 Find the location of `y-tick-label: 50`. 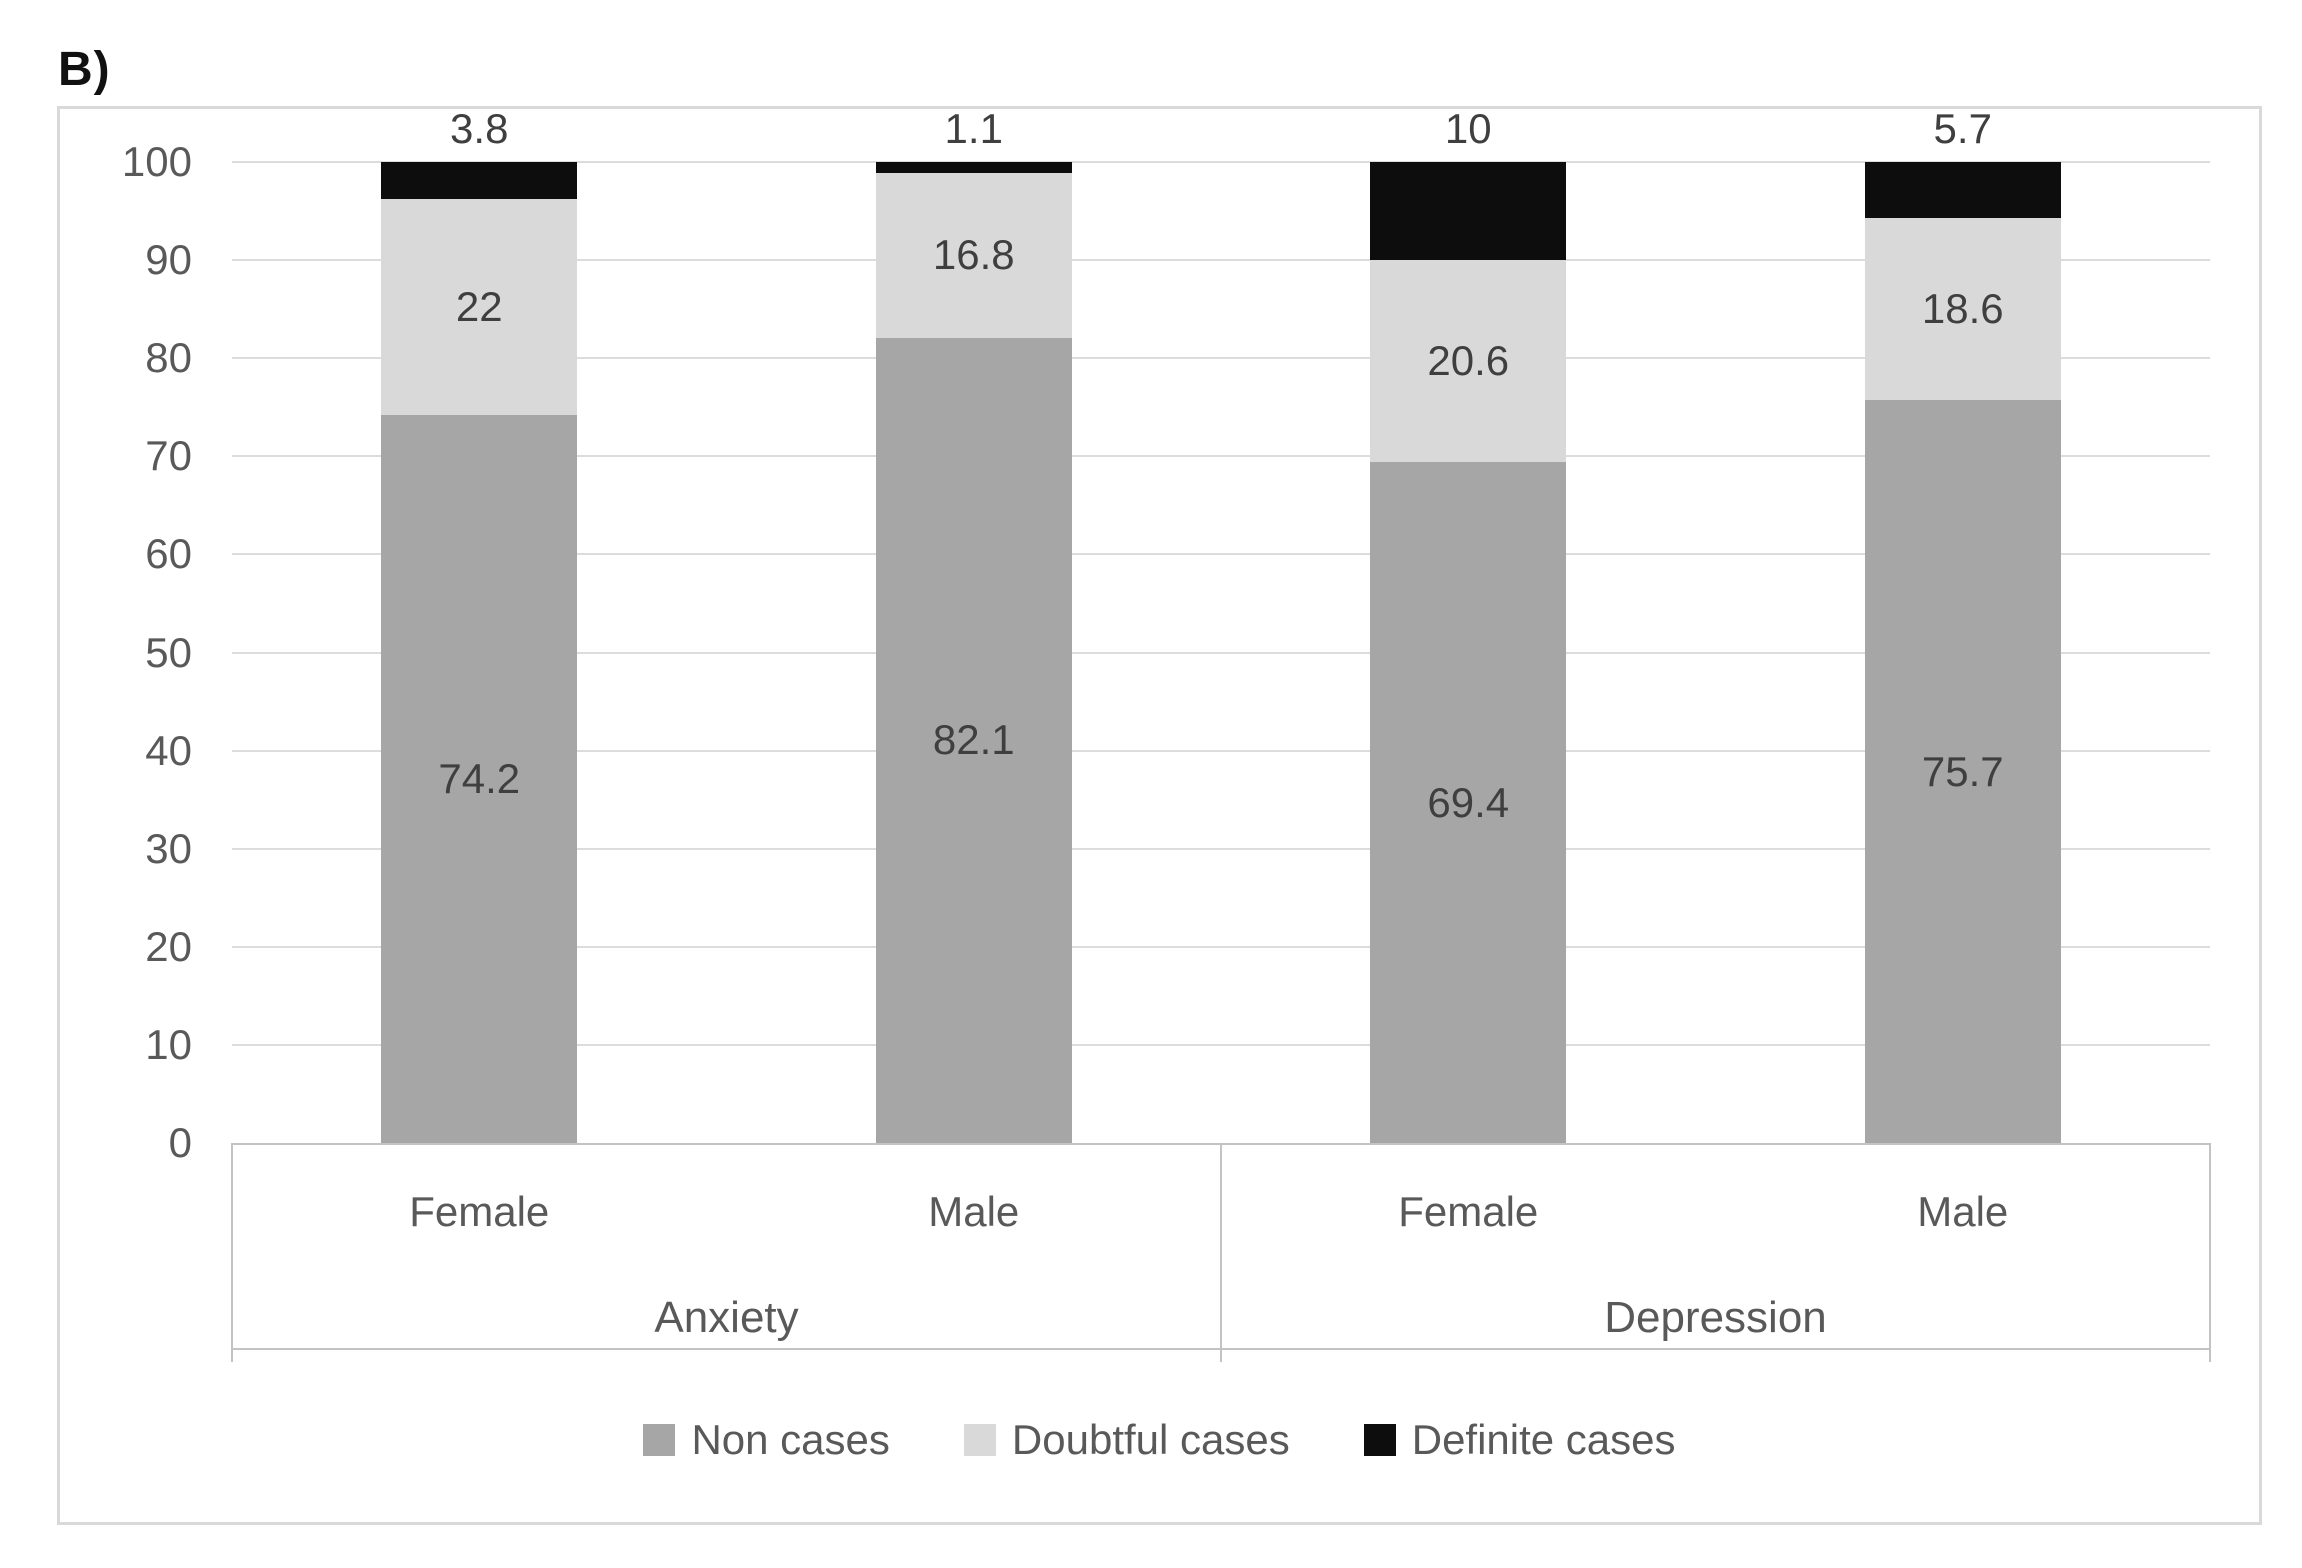

y-tick-label: 50 is located at coordinates (168, 652).